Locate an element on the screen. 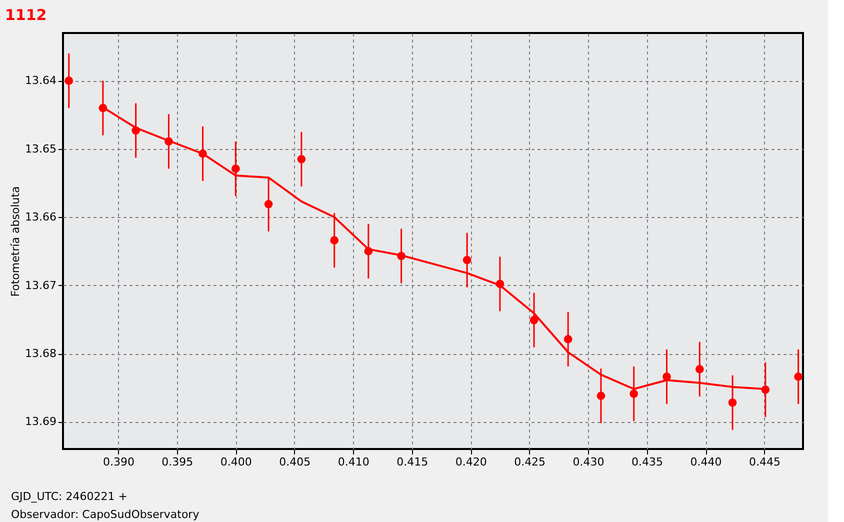  y-tick-label: 13.64 is located at coordinates (40, 81).